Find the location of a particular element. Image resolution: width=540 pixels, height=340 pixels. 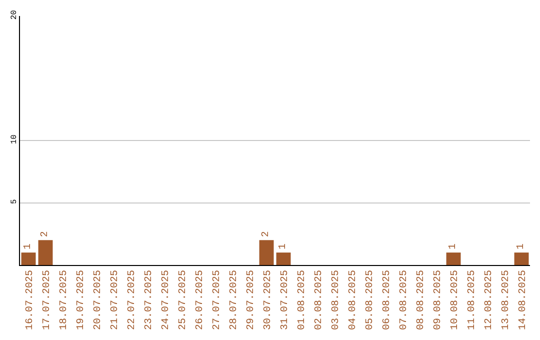

x-tick-label: 19.07.2025 is located at coordinates (81, 300).